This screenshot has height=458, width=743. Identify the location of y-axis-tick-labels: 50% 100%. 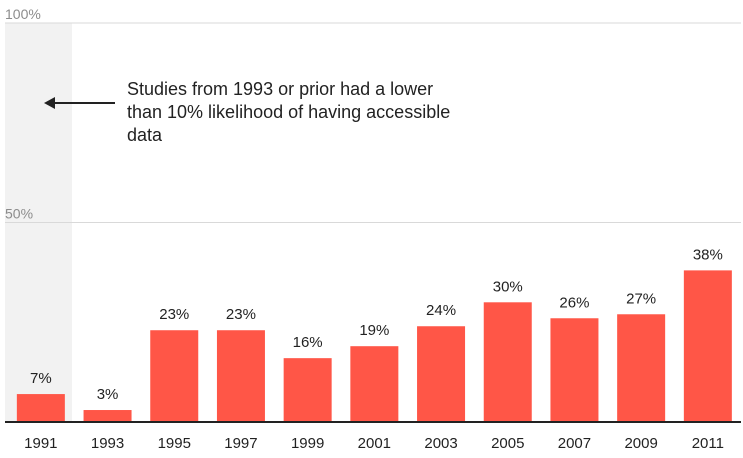
(23, 114).